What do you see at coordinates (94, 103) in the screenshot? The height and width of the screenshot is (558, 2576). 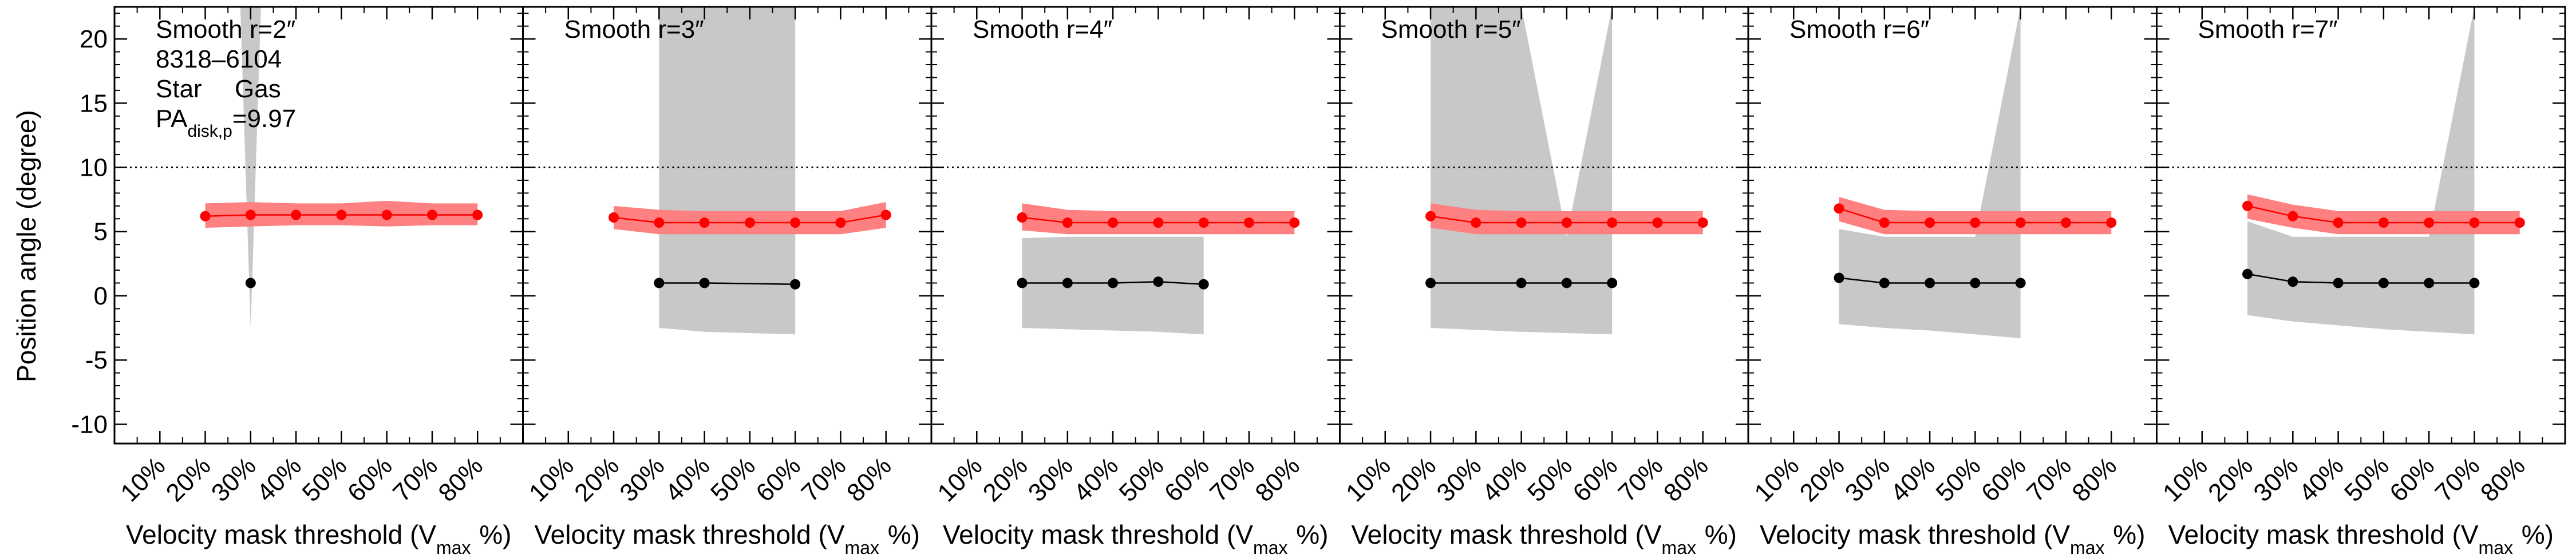 I see `y-tick-label: 15` at bounding box center [94, 103].